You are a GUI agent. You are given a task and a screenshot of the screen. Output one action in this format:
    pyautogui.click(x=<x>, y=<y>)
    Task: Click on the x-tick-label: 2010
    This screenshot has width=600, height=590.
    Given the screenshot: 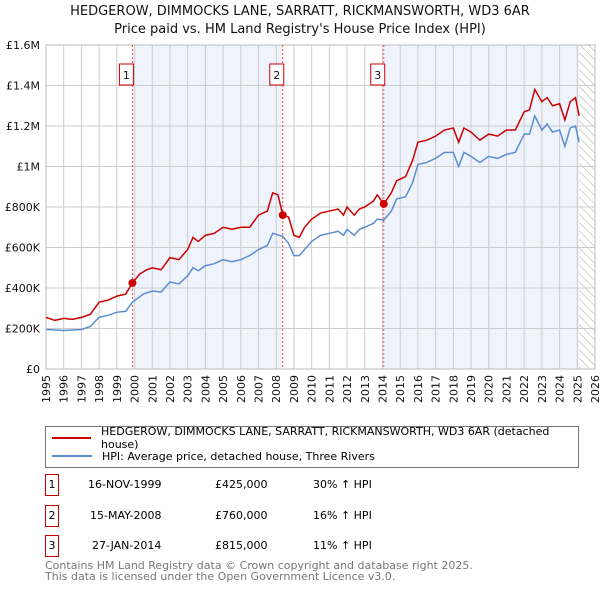 What is the action you would take?
    pyautogui.click(x=312, y=389)
    